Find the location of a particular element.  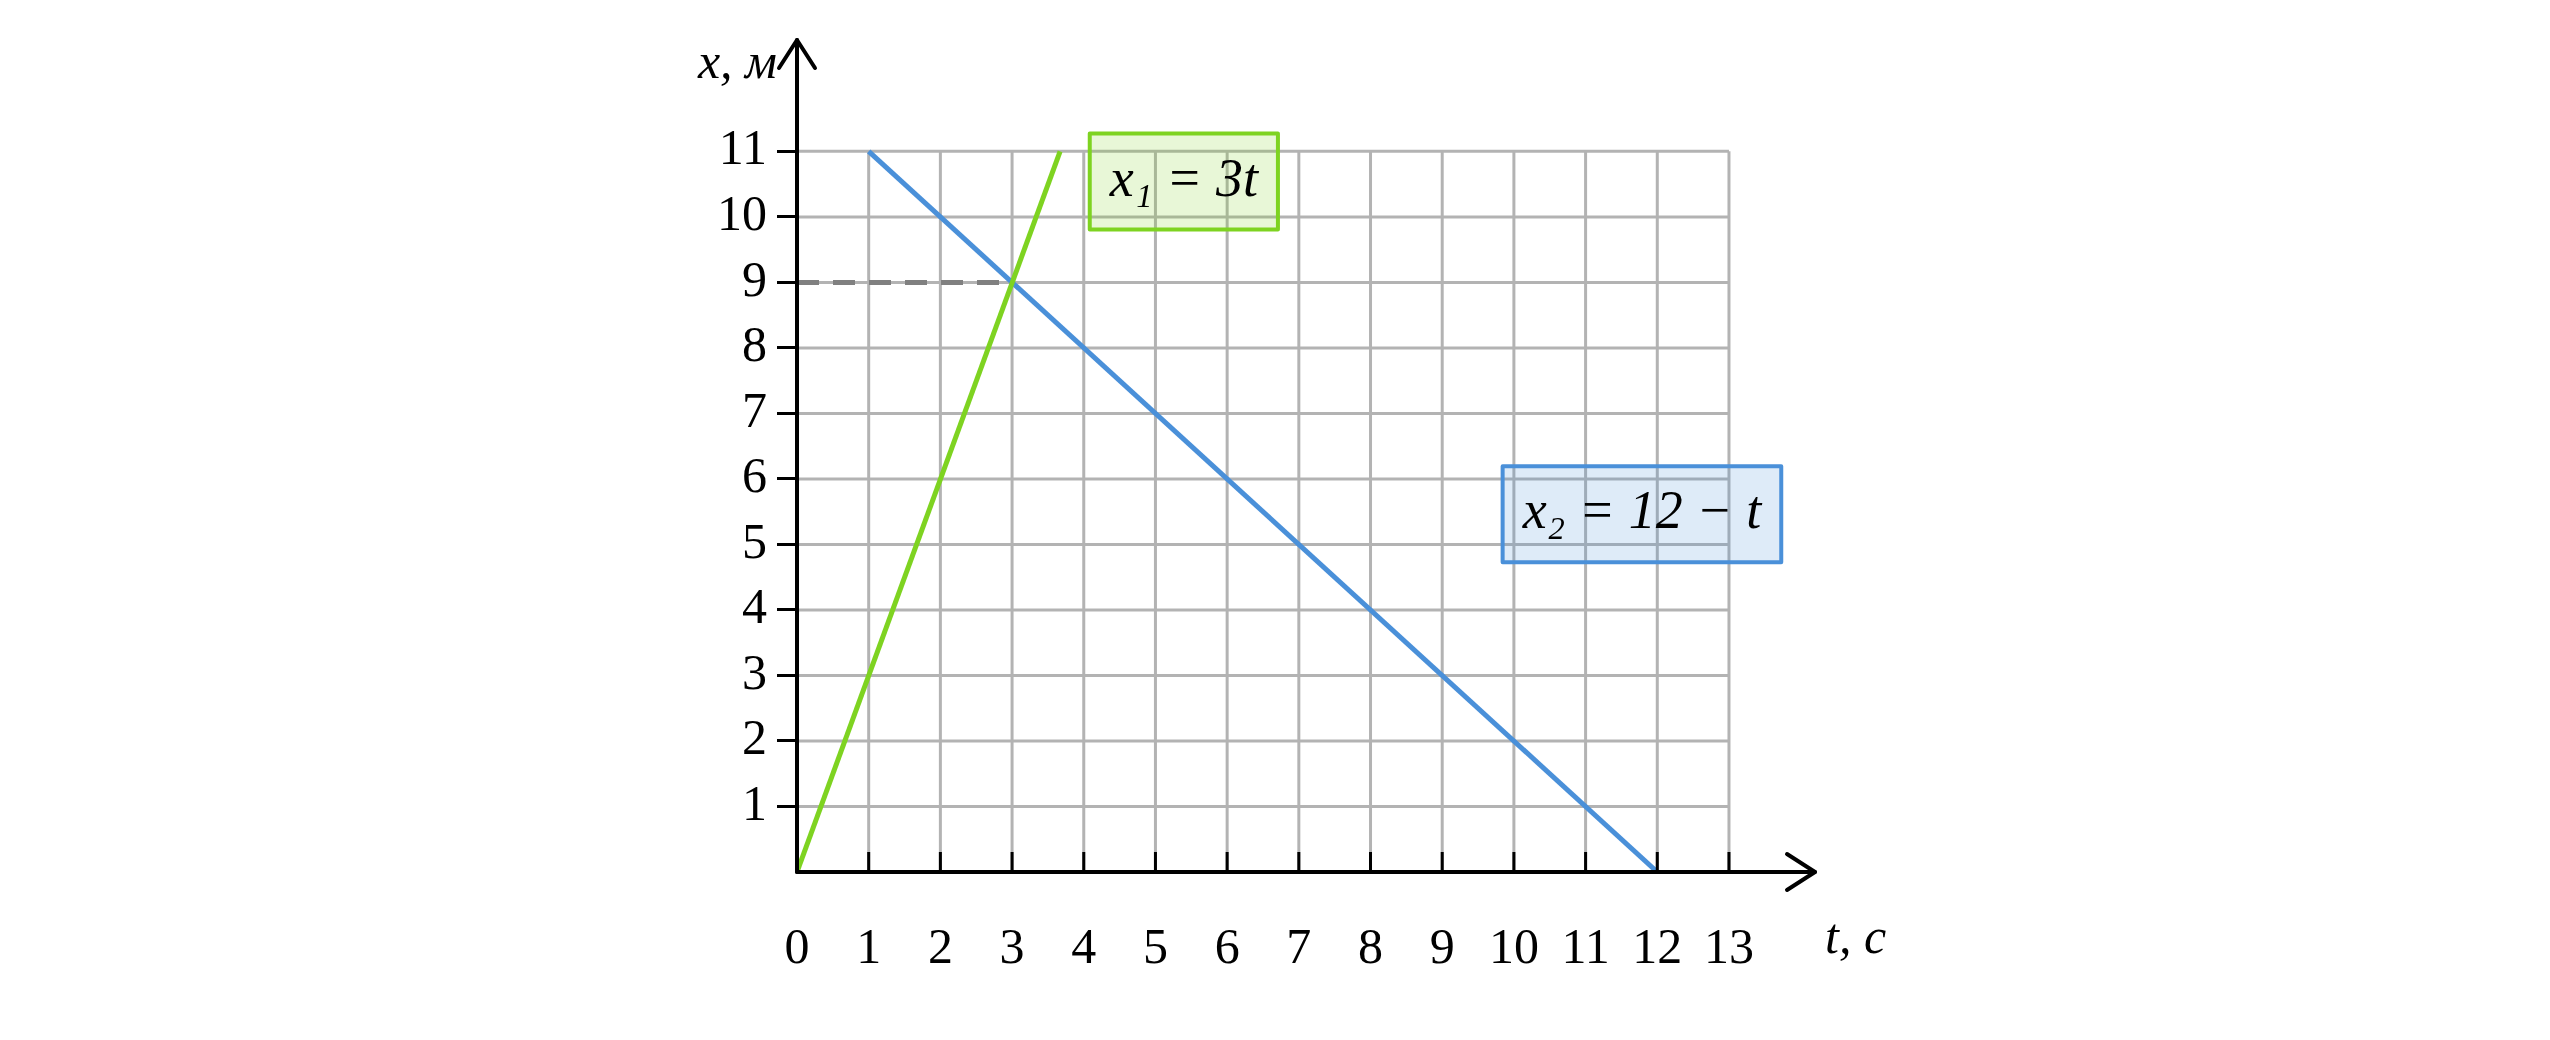

y-tick-label: 9 is located at coordinates (754, 278).